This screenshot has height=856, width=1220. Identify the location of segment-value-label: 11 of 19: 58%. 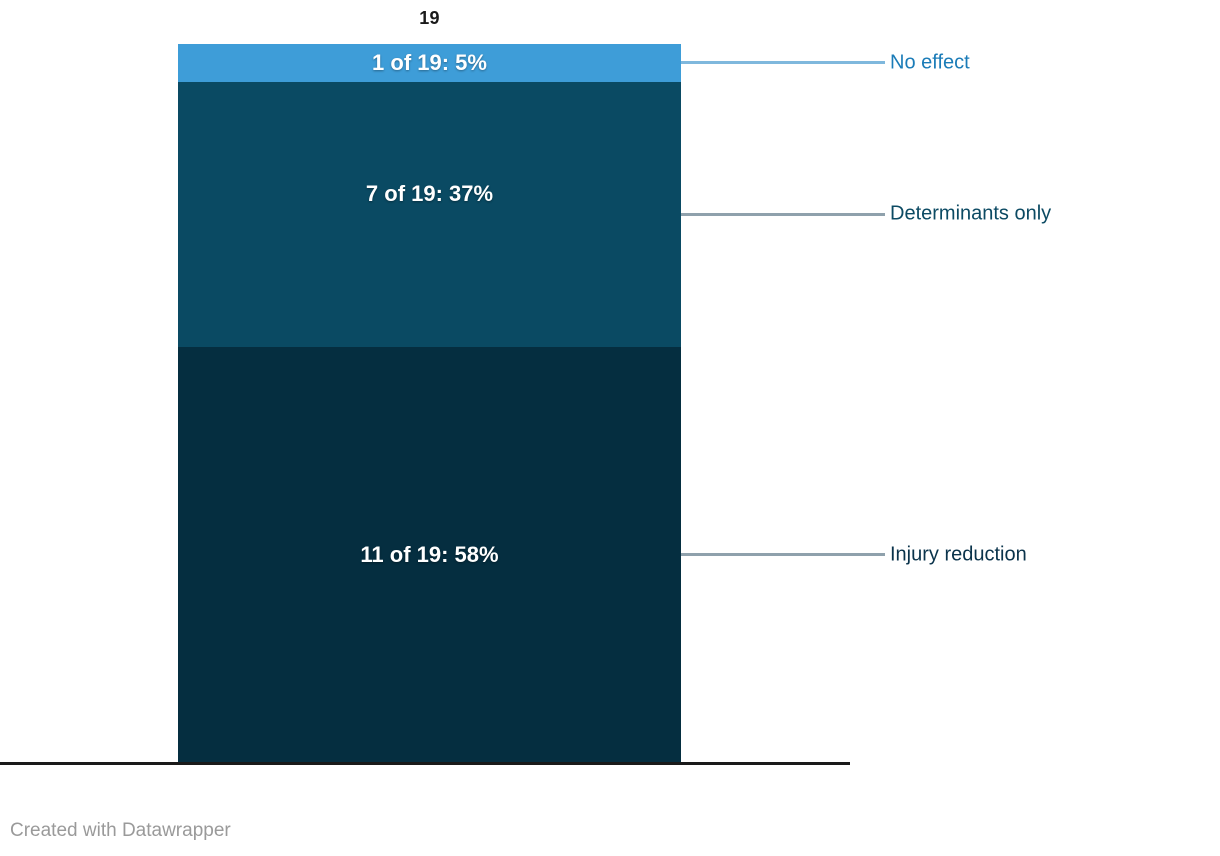
(429, 554).